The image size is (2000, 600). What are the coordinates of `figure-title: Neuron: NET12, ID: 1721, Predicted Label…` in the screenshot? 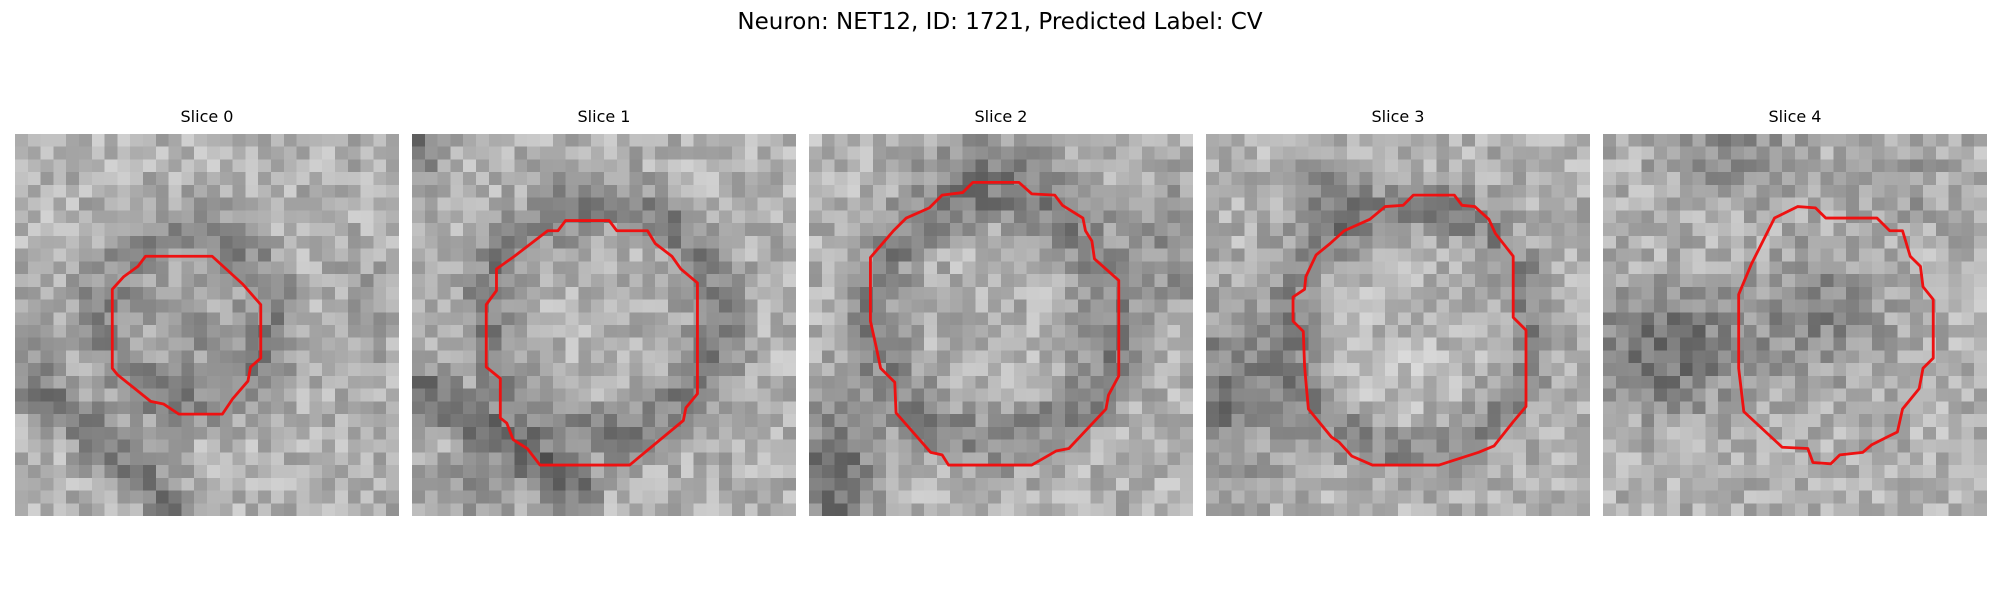 It's located at (1000, 22).